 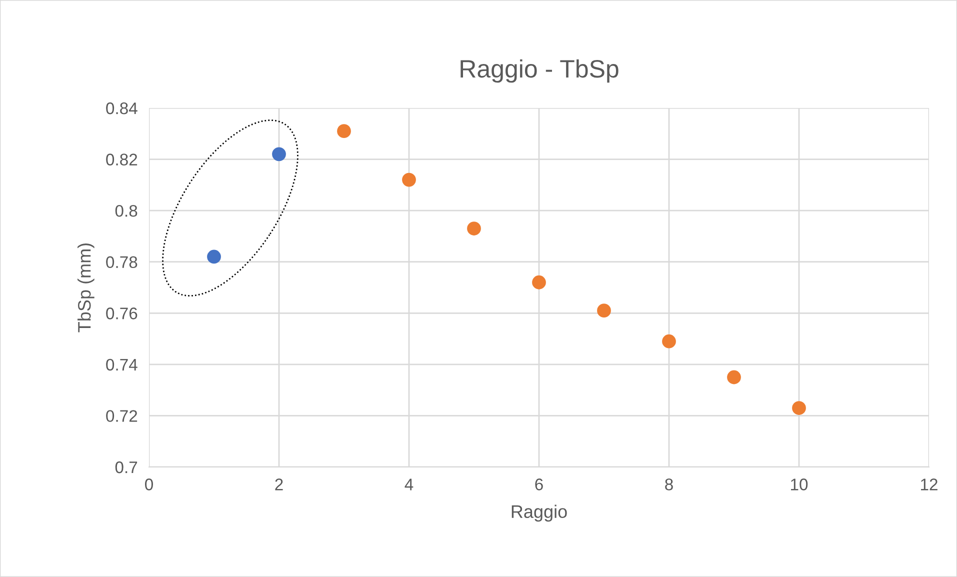 I want to click on x-tick-label: 6, so click(x=539, y=484).